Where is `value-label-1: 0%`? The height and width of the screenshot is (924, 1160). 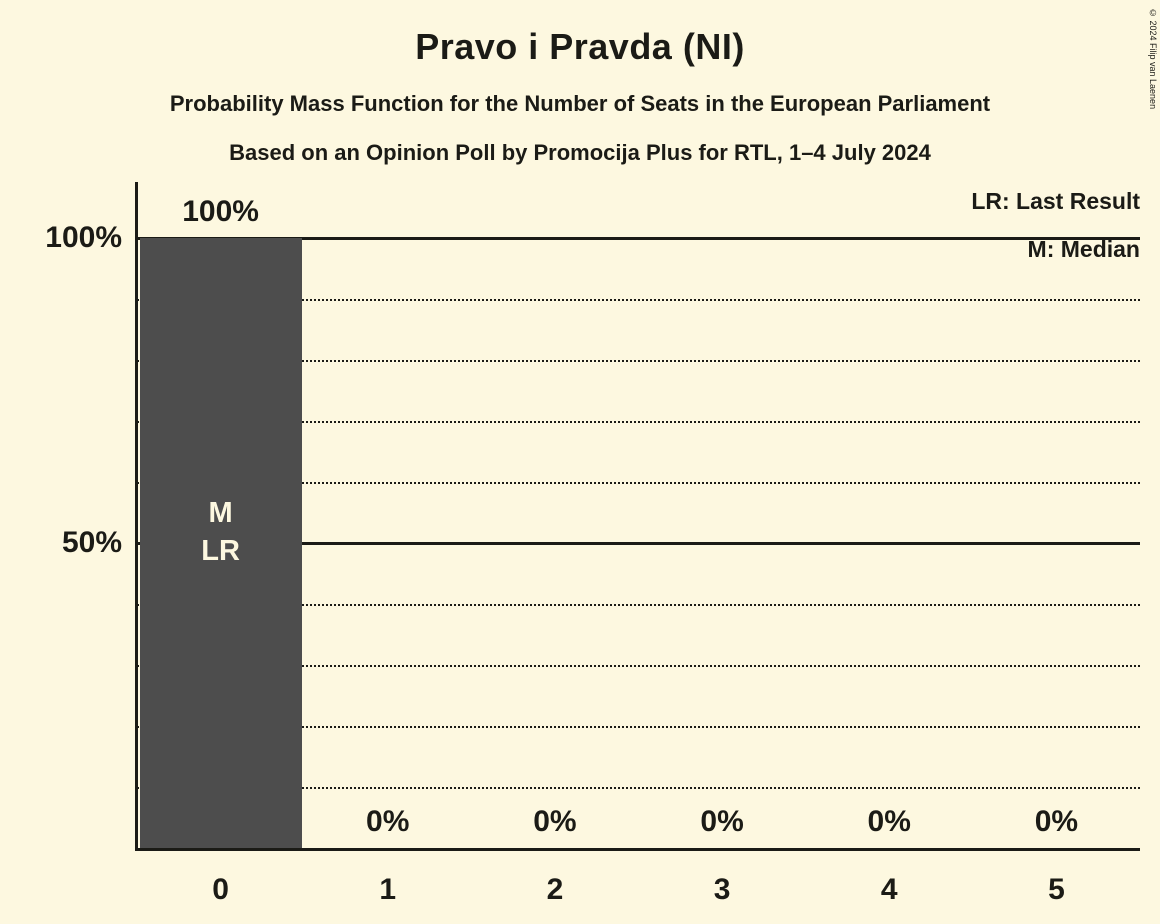
value-label-1: 0% is located at coordinates (388, 821).